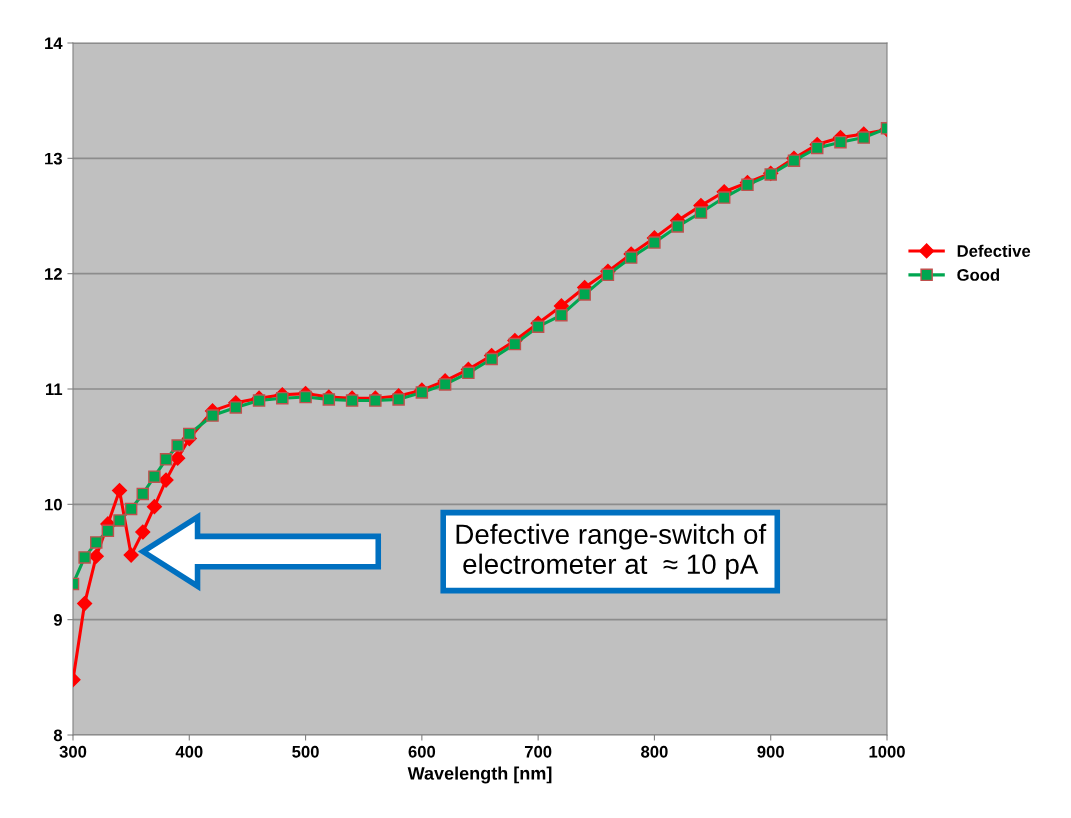  I want to click on x-tick-label: 500, so click(305, 751).